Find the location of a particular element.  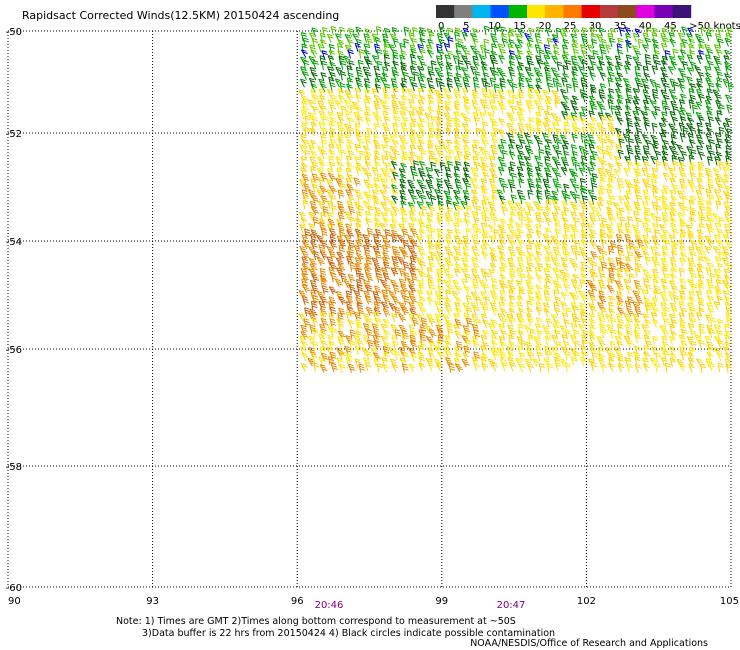

colorbar-swatch is located at coordinates (445, 11).